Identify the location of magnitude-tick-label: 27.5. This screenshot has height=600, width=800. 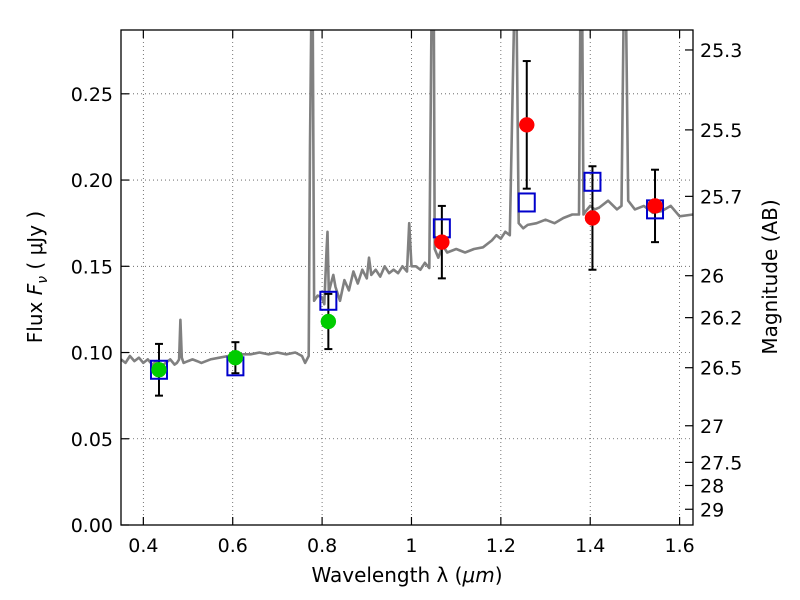
(721, 463).